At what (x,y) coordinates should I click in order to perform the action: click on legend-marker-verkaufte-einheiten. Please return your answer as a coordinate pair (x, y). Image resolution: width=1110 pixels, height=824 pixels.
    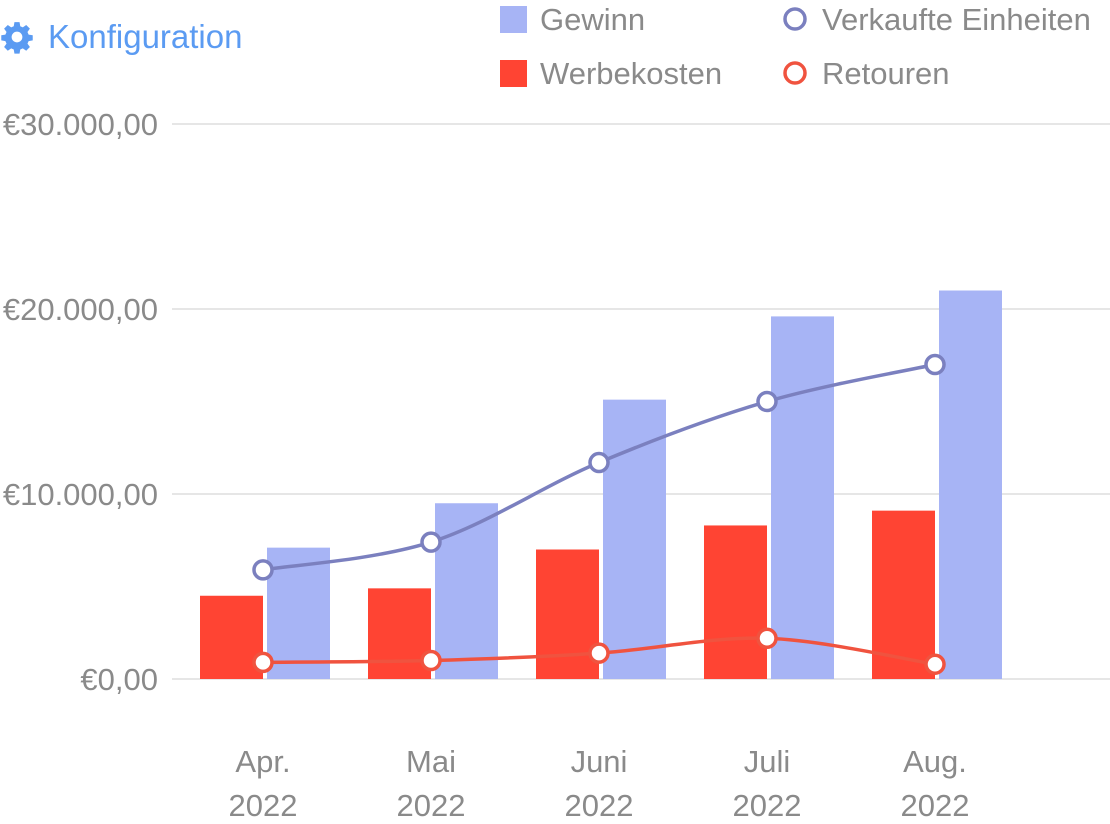
    Looking at the image, I should click on (795, 19).